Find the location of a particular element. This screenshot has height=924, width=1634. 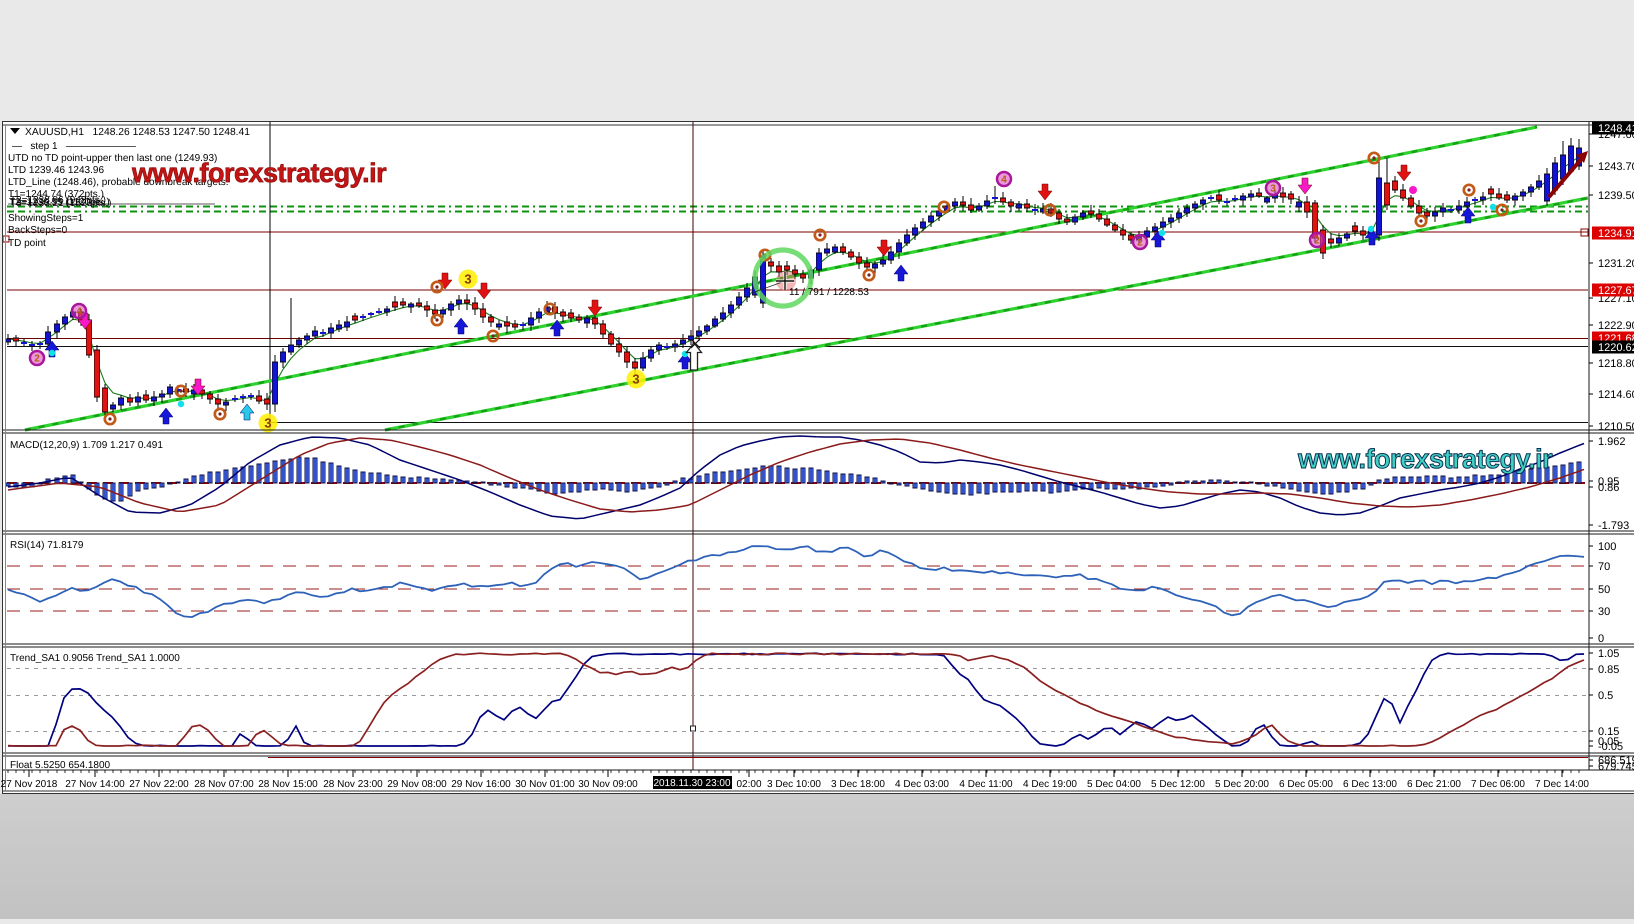

svg-text: 0.95 is located at coordinates (1608, 482).